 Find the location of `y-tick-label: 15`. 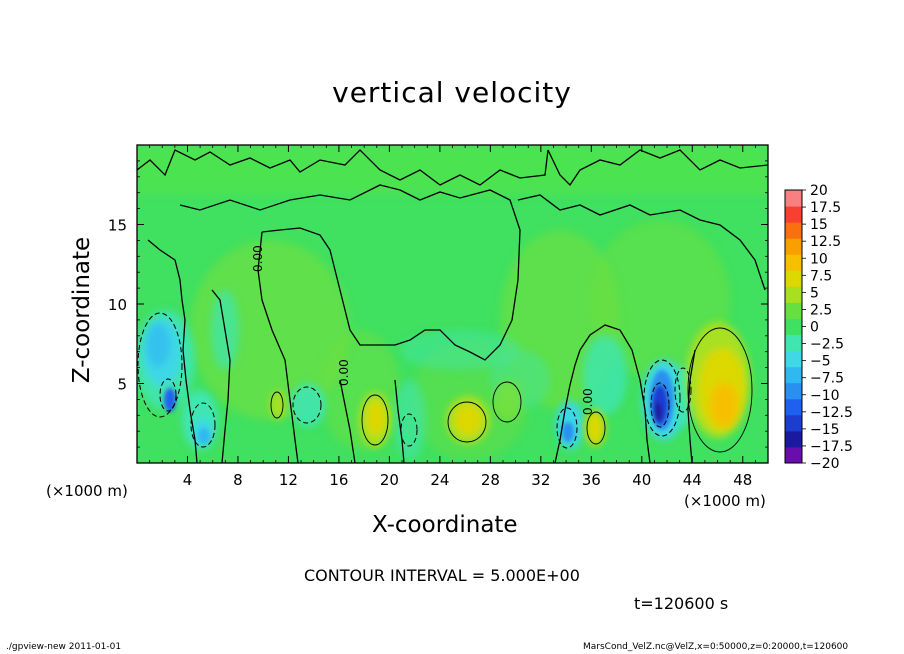

y-tick-label: 15 is located at coordinates (117, 226).